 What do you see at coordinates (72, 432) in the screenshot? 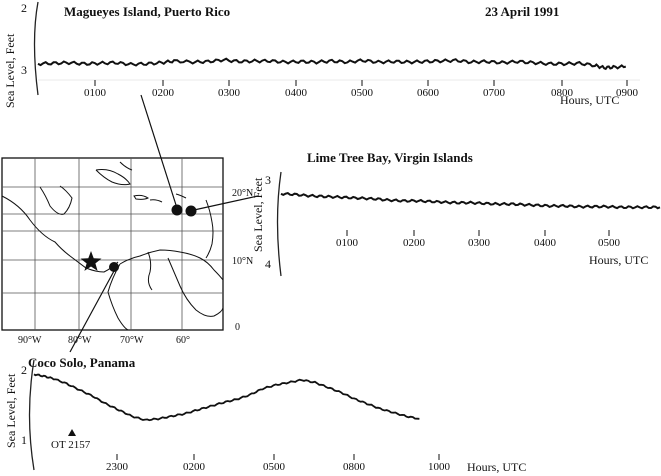
I see `origin-time-marker` at bounding box center [72, 432].